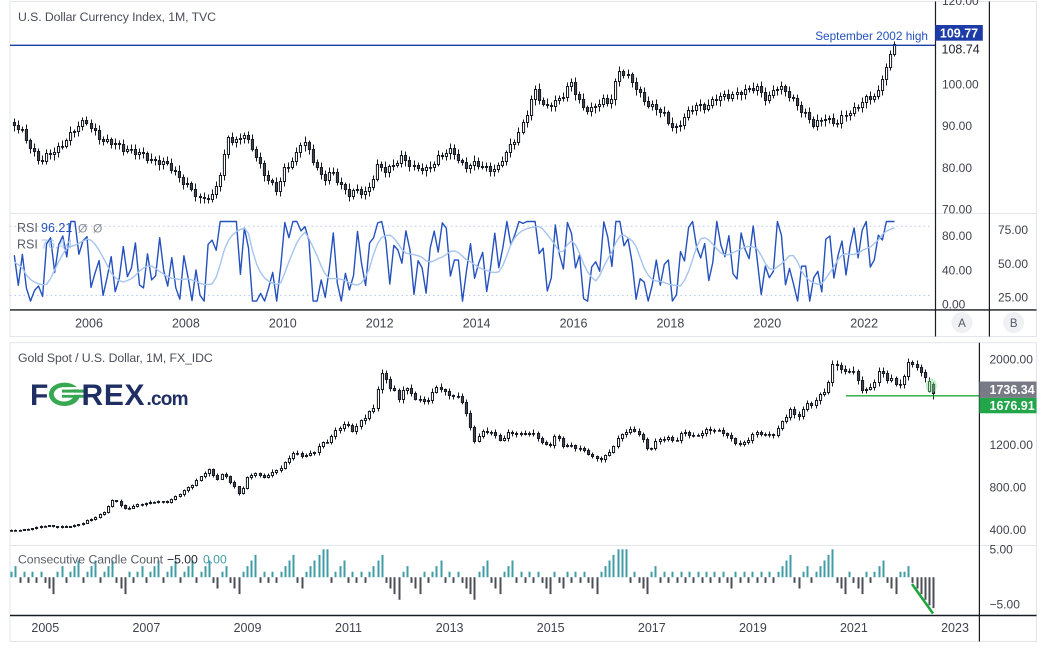 This screenshot has width=1047, height=650. Describe the element at coordinates (957, 270) in the screenshot. I see `svg-text: 40.00` at that location.